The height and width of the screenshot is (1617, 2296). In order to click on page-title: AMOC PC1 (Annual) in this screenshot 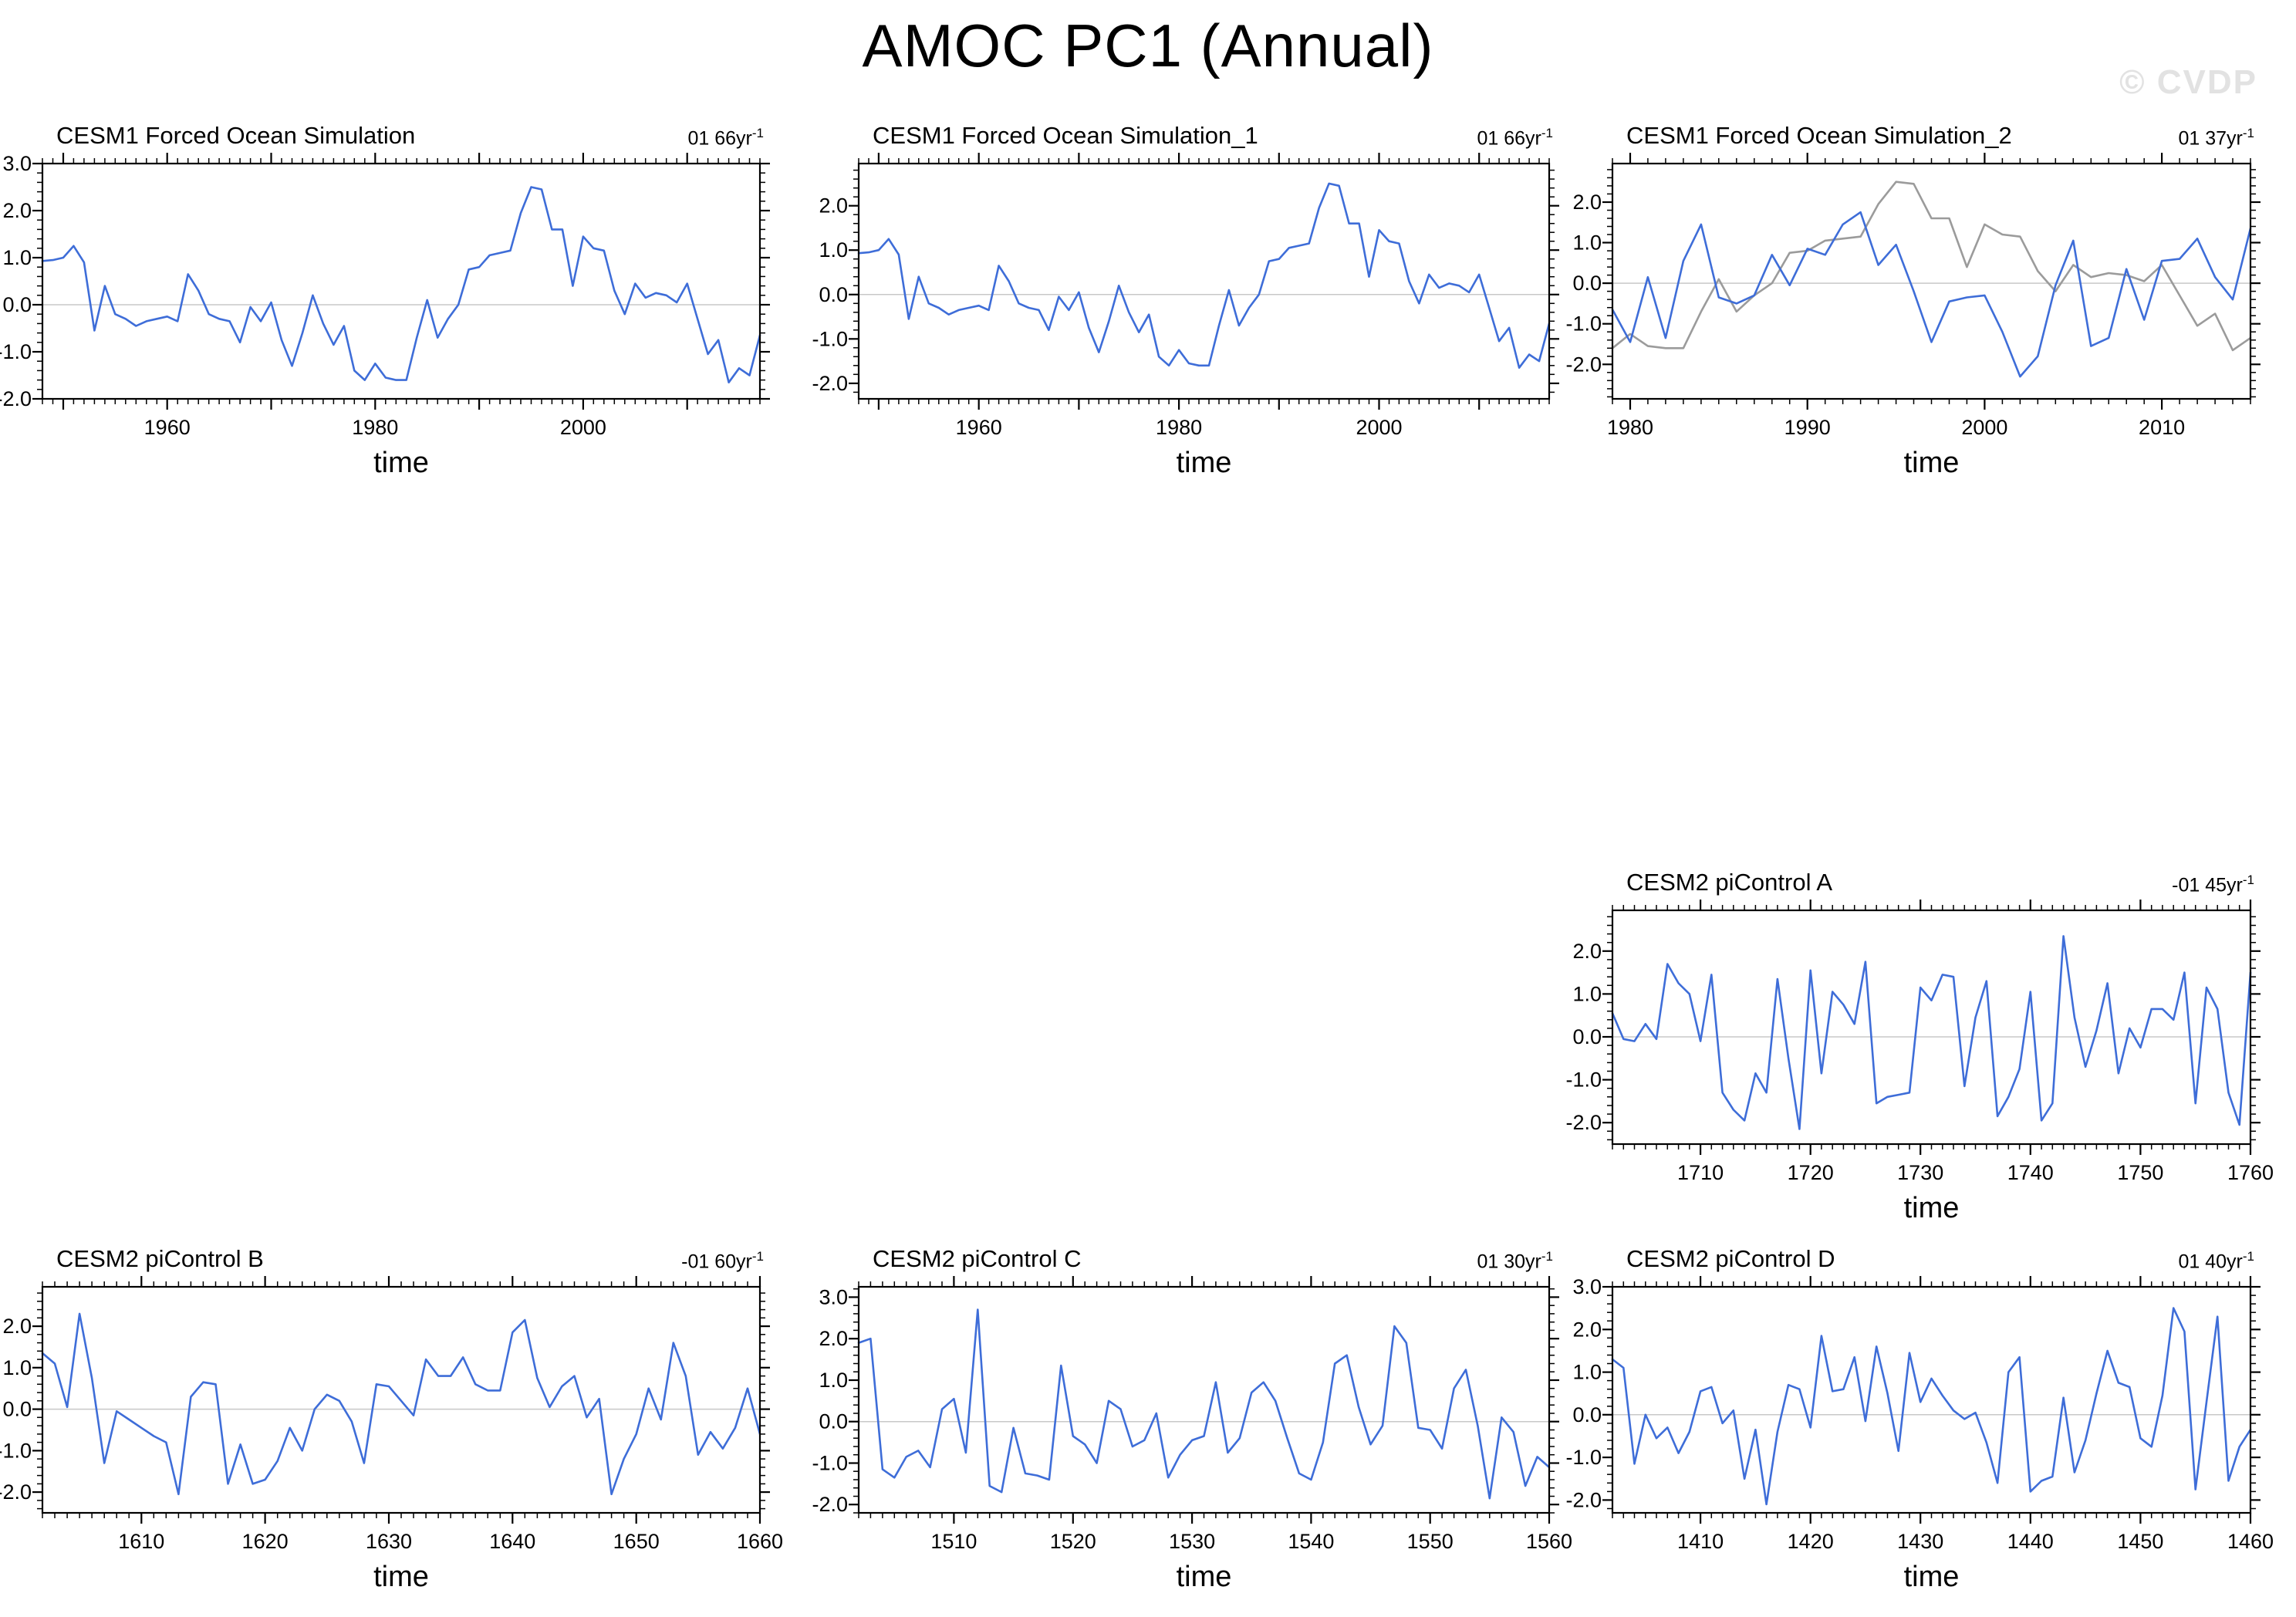, I will do `click(1148, 45)`.